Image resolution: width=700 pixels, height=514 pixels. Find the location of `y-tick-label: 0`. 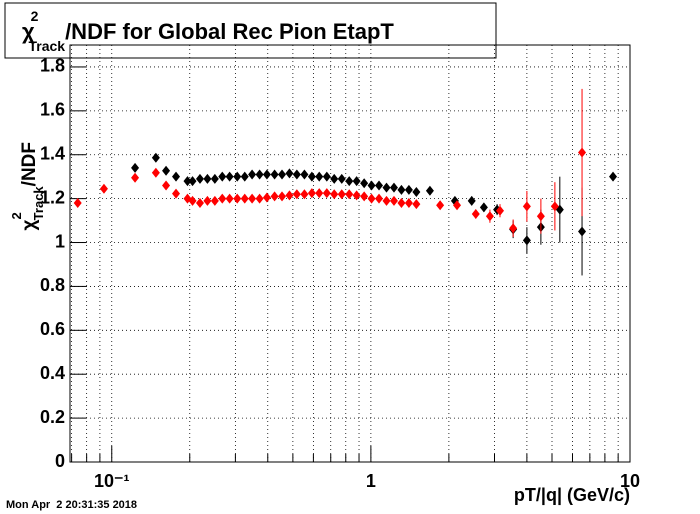

y-tick-label: 0 is located at coordinates (60, 461).